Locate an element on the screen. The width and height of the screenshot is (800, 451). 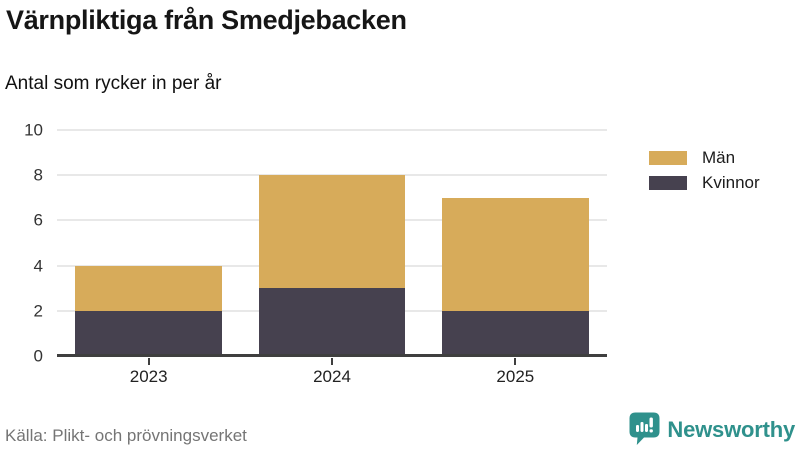
legend: Män Kvinnor is located at coordinates (704, 169).